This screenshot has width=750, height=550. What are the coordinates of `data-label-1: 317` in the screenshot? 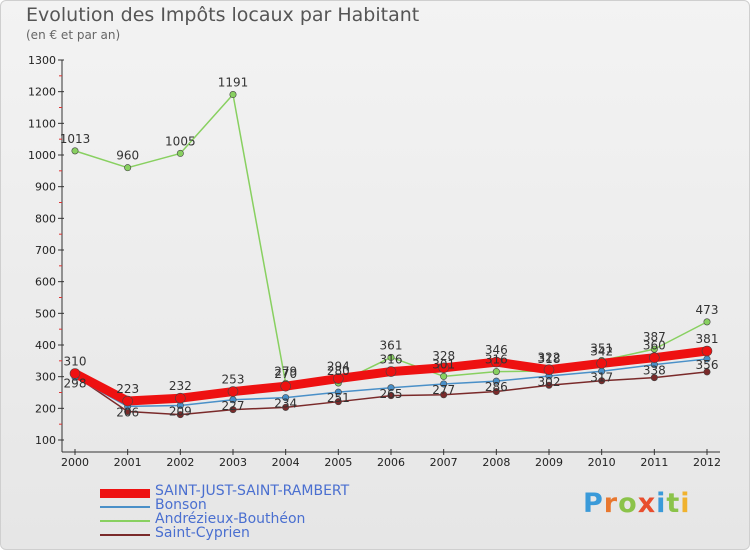 It's located at (601, 377).